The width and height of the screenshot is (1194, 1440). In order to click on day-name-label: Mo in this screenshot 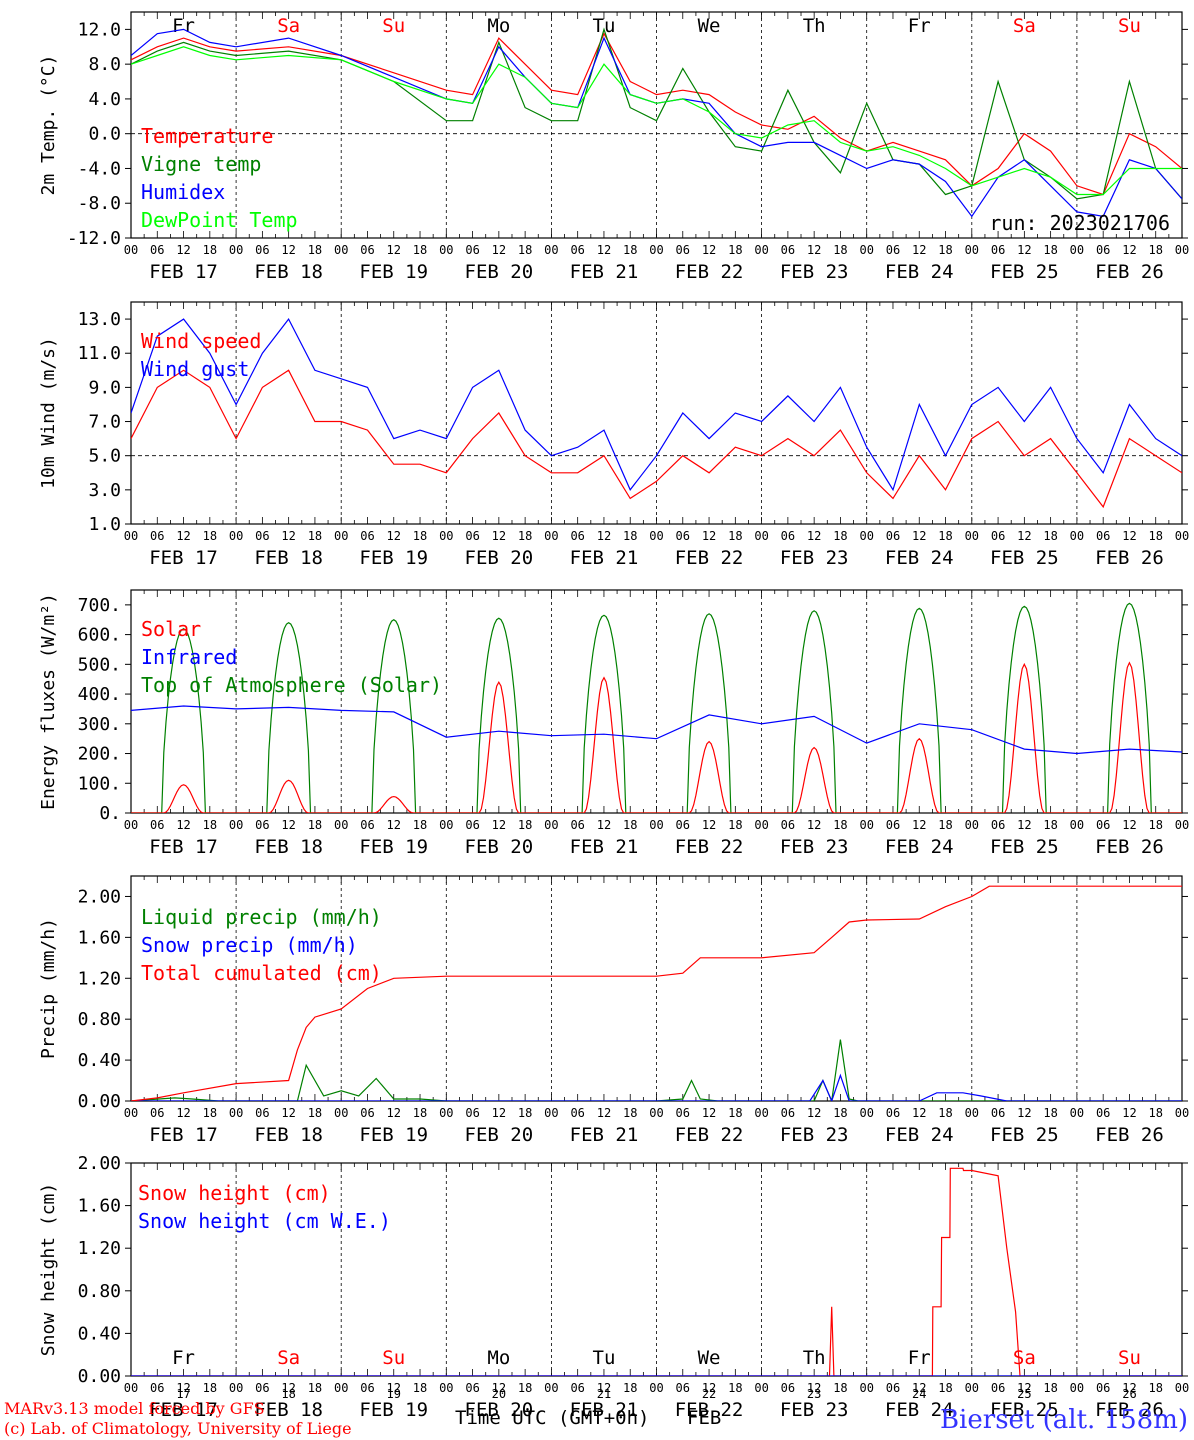, I will do `click(498, 1358)`.